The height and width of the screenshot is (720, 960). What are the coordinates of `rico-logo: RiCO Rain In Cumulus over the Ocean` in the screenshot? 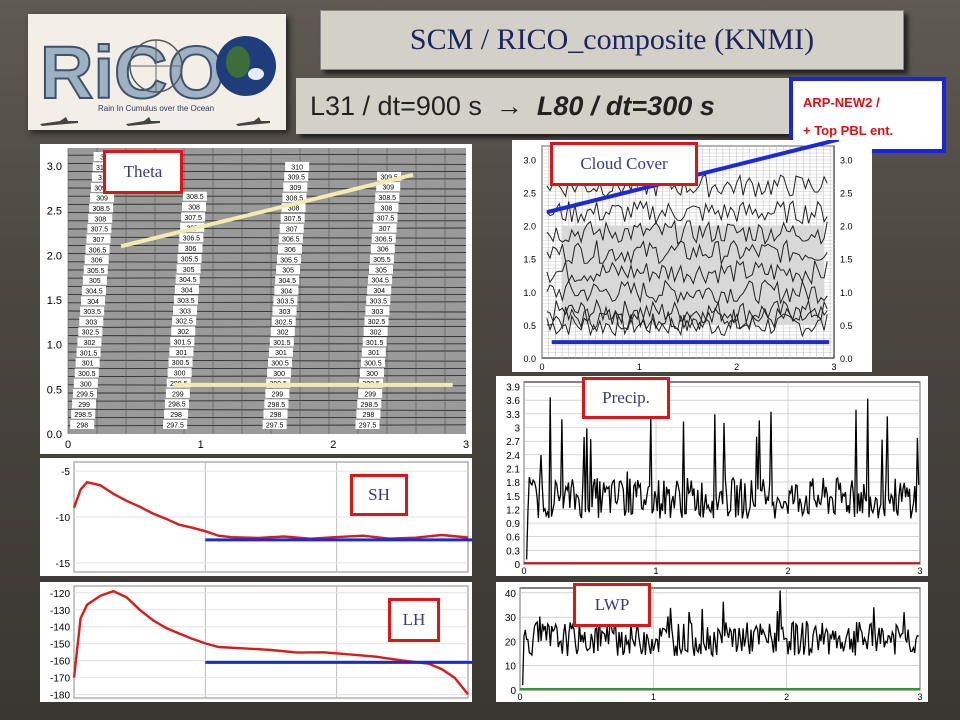 It's located at (157, 72).